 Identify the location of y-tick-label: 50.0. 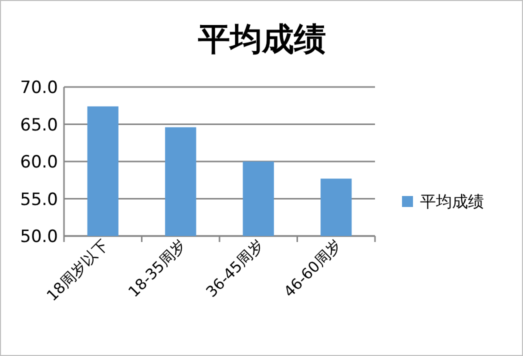
(39, 237).